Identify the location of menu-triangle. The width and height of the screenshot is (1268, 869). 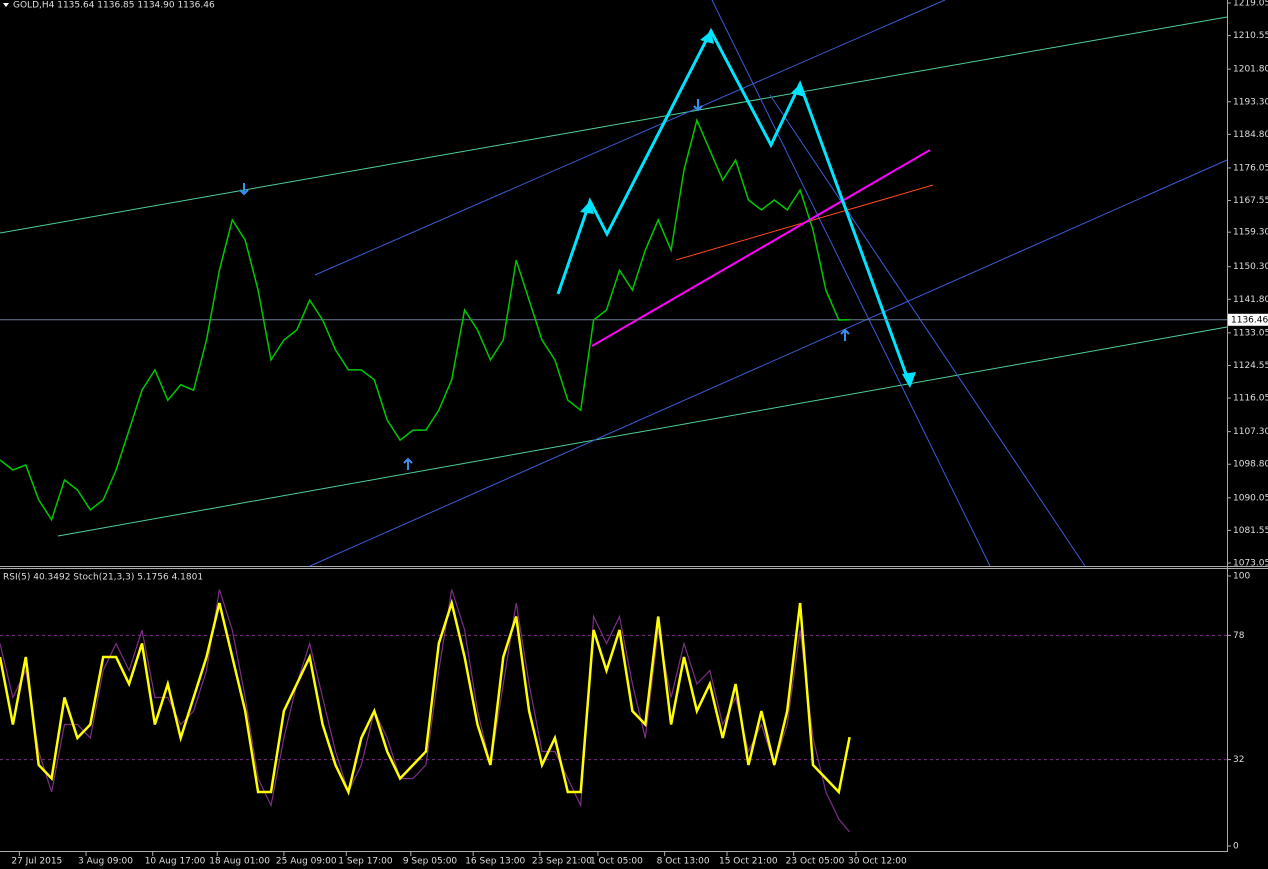
(6, 5).